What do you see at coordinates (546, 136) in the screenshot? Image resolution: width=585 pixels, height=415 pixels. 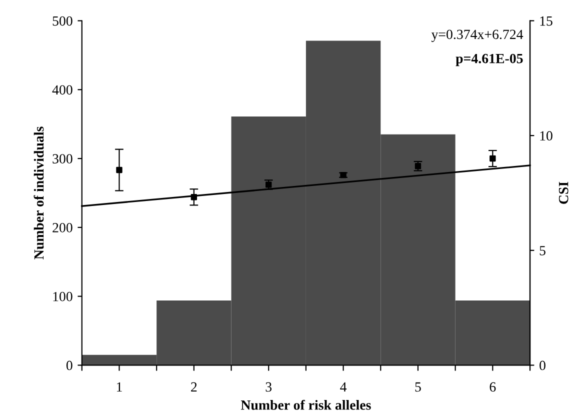 I see `y2-tick-label: 10` at bounding box center [546, 136].